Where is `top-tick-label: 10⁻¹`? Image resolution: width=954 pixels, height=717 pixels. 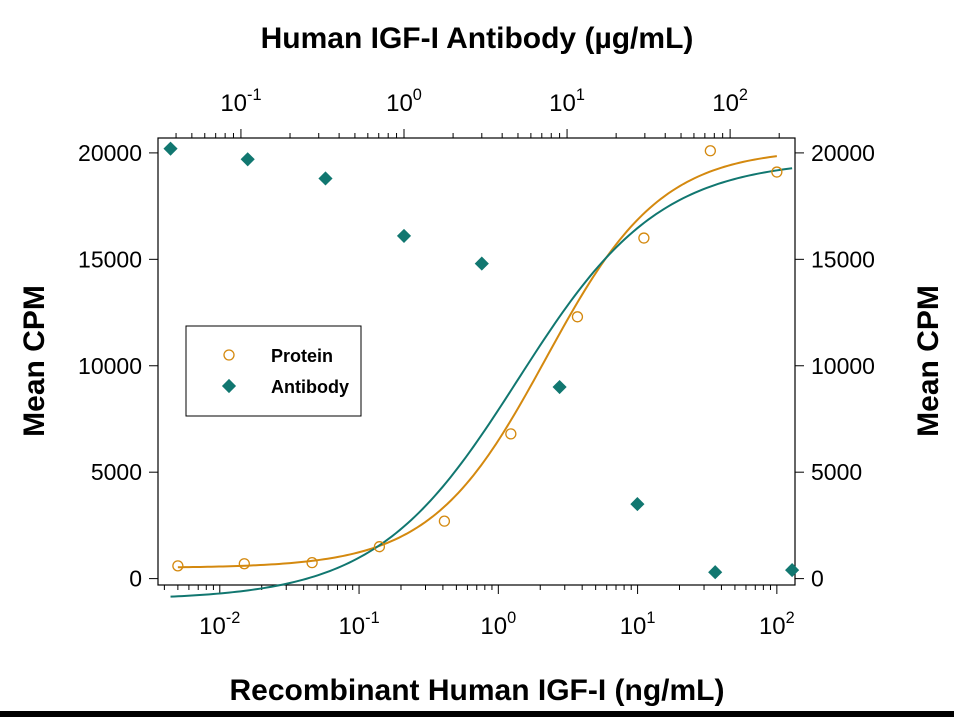
top-tick-label: 10⁻¹ is located at coordinates (240, 101).